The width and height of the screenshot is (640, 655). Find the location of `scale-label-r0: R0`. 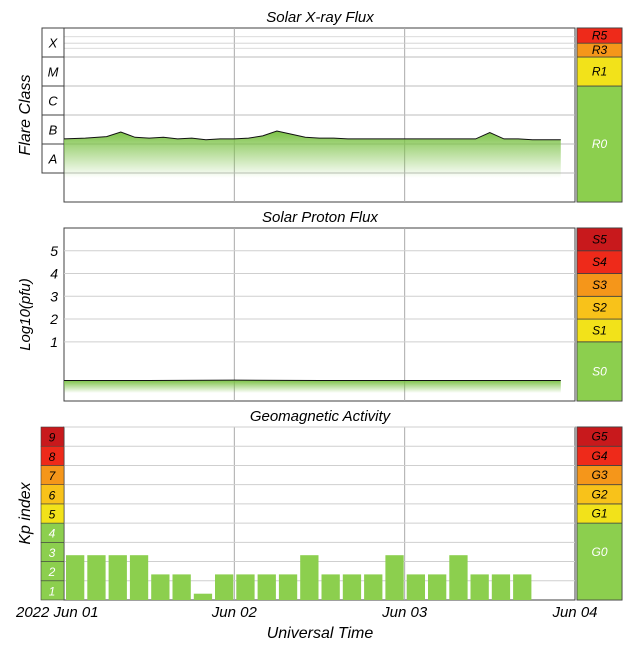

scale-label-r0: R0 is located at coordinates (600, 144).